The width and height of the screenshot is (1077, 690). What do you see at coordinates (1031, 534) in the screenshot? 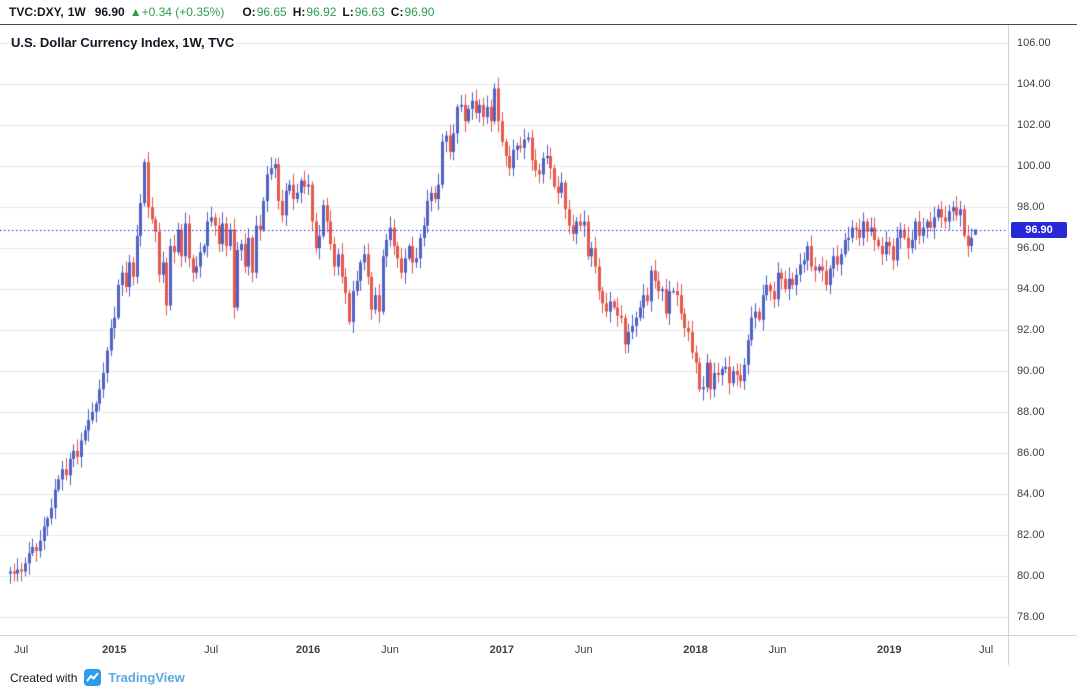
I see `y-axis-label: 82.00` at bounding box center [1031, 534].